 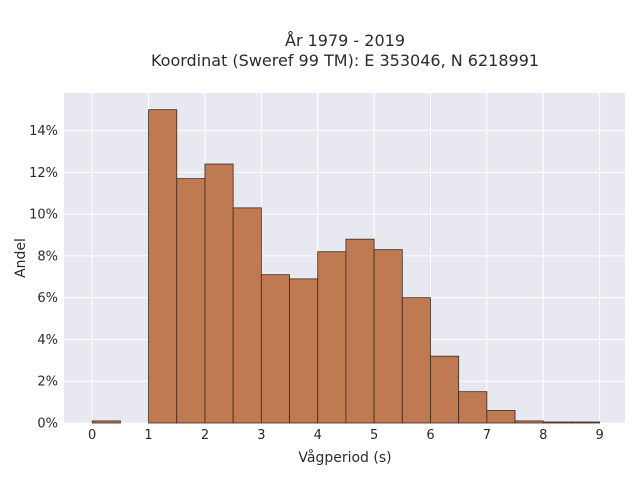 What do you see at coordinates (205, 435) in the screenshot?
I see `x-tick-label: 2` at bounding box center [205, 435].